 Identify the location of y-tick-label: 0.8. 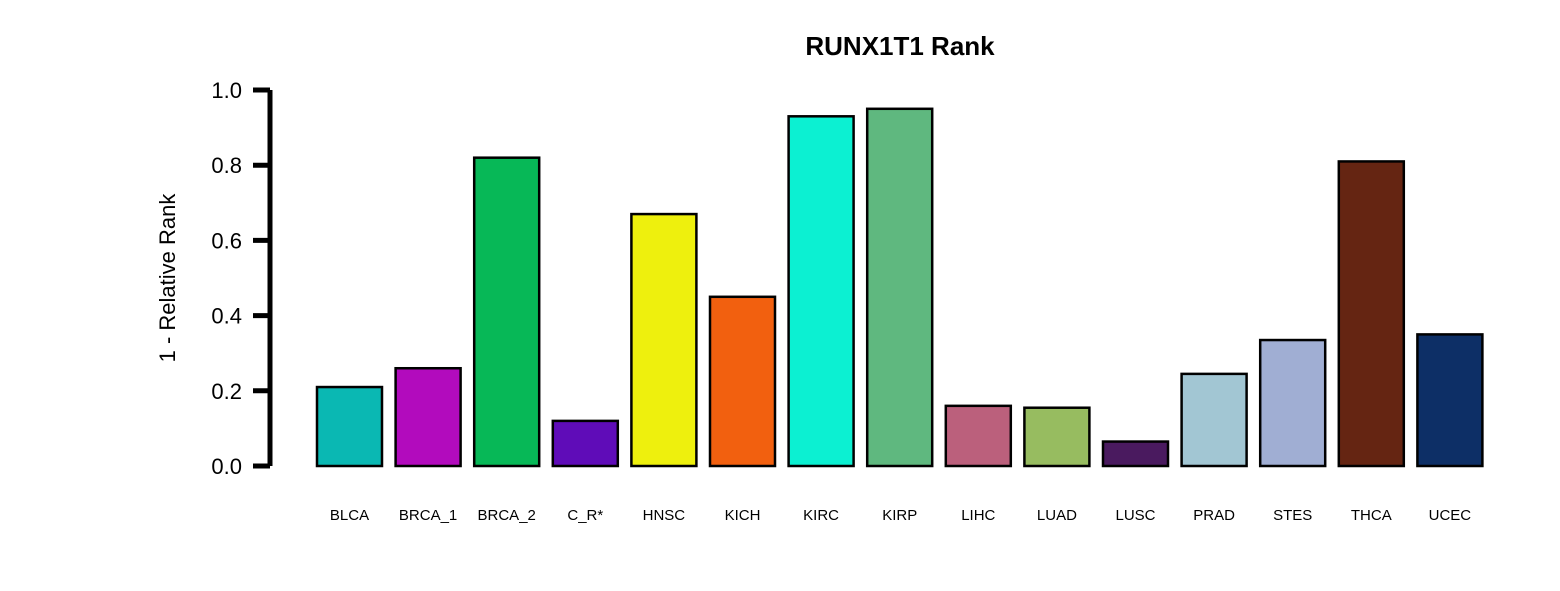
(226, 165).